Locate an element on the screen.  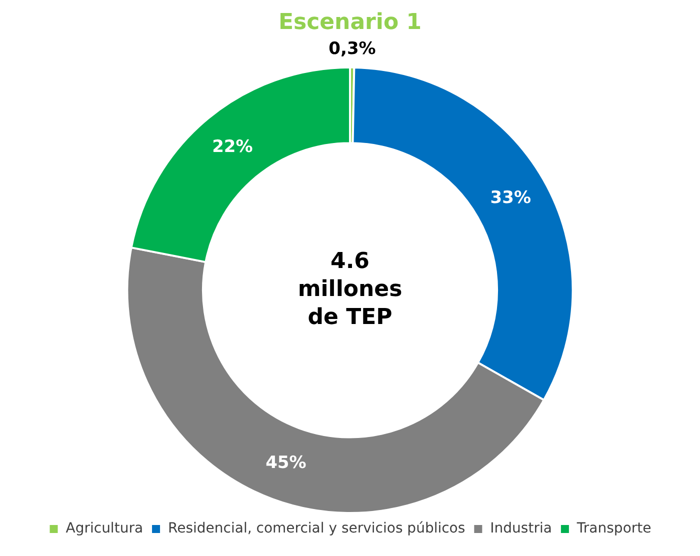
data-label: 22% is located at coordinates (232, 146).